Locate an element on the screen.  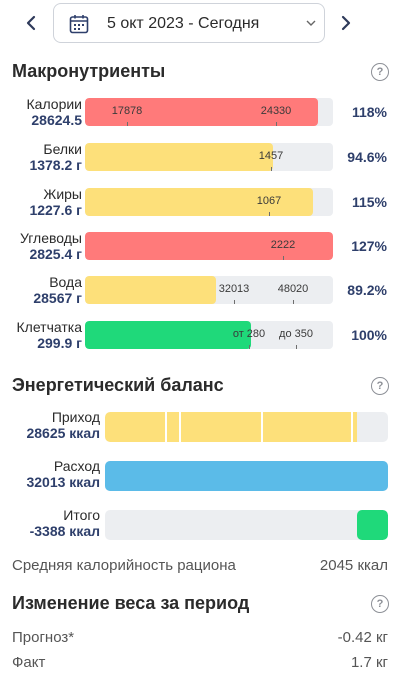
energy-expense-bar is located at coordinates (246, 476).